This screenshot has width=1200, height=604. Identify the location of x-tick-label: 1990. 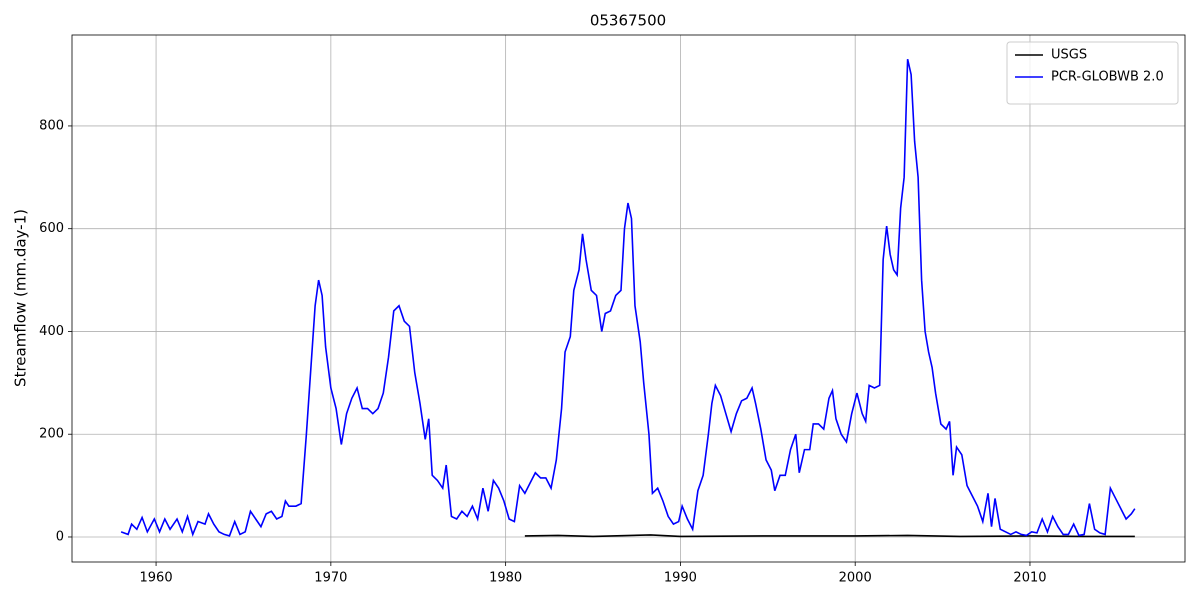
(680, 578).